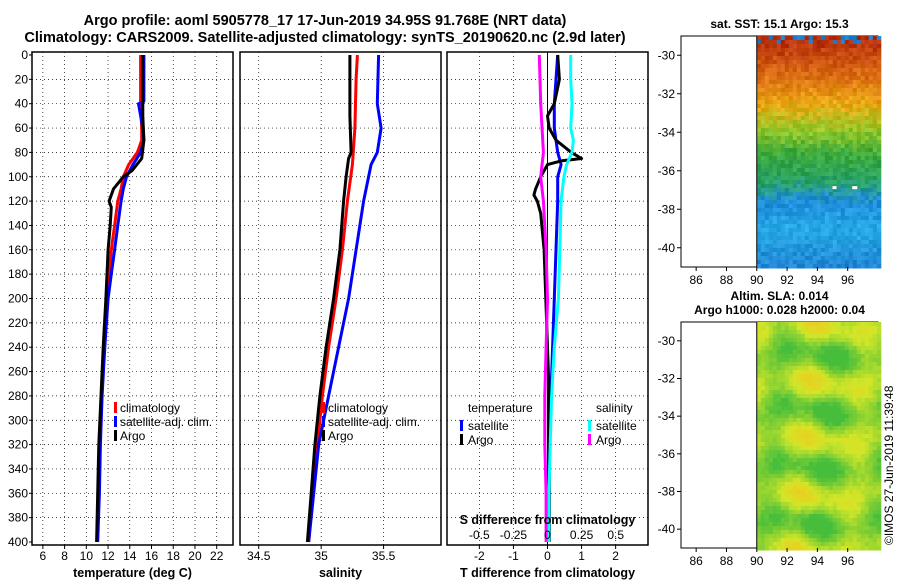  I want to click on series-line-s-satellite, so click(561, 298).